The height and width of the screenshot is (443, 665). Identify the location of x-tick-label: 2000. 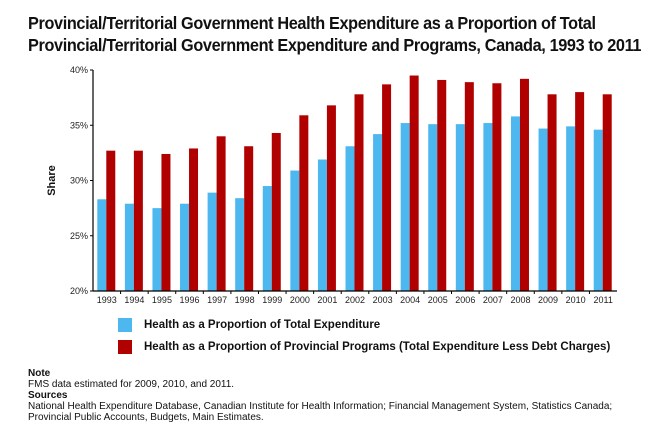
(300, 300).